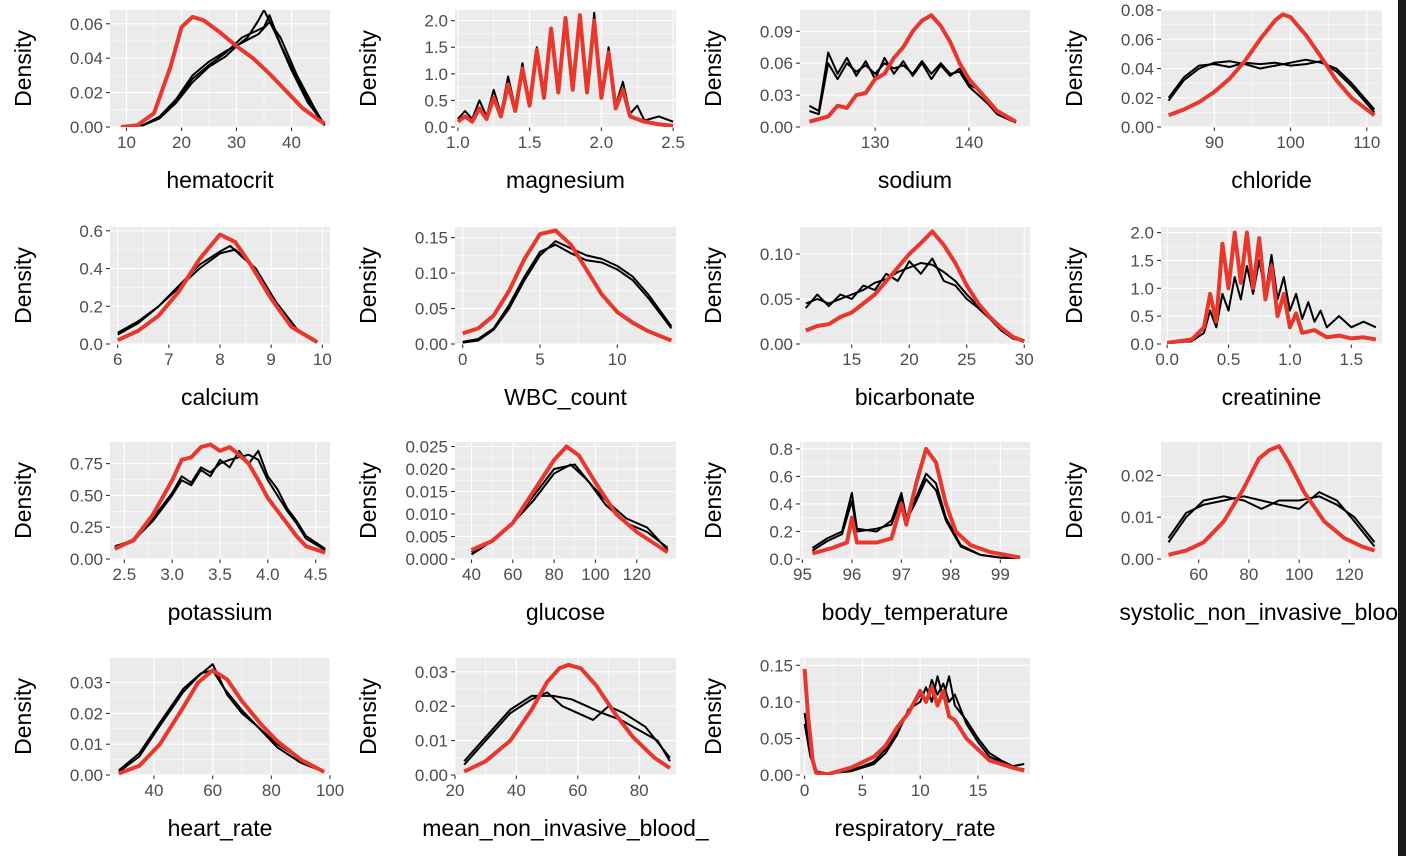 This screenshot has width=1406, height=856. Describe the element at coordinates (1214, 142) in the screenshot. I see `x-tick-label: 90` at that location.